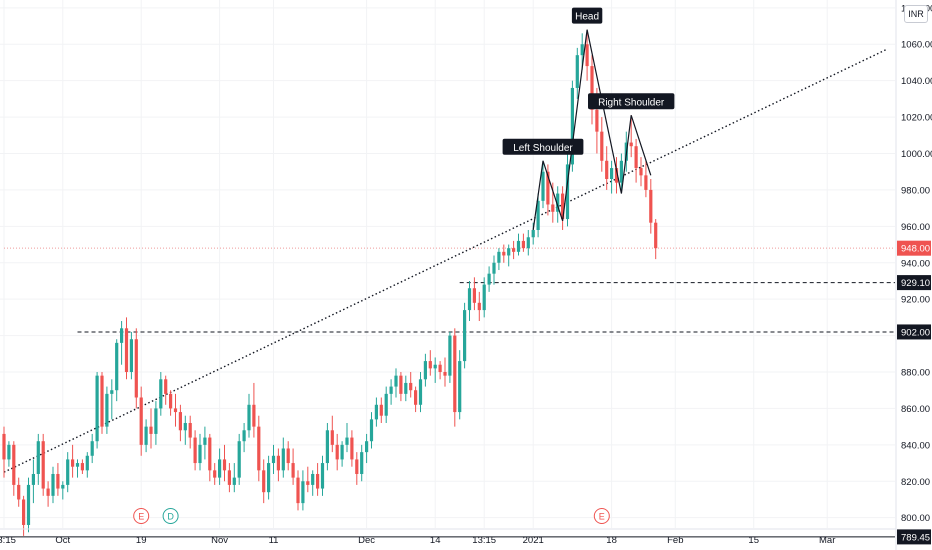  Describe the element at coordinates (62, 540) in the screenshot. I see `time-tick-label: Oct` at that location.